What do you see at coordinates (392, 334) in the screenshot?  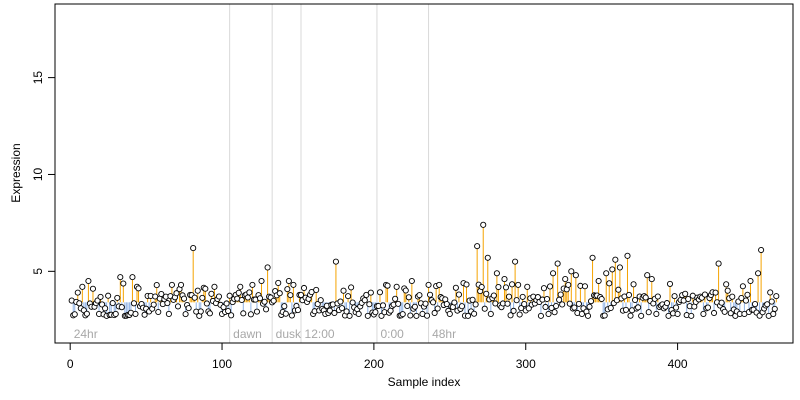 I see `region-label-5: 0:00` at bounding box center [392, 334].